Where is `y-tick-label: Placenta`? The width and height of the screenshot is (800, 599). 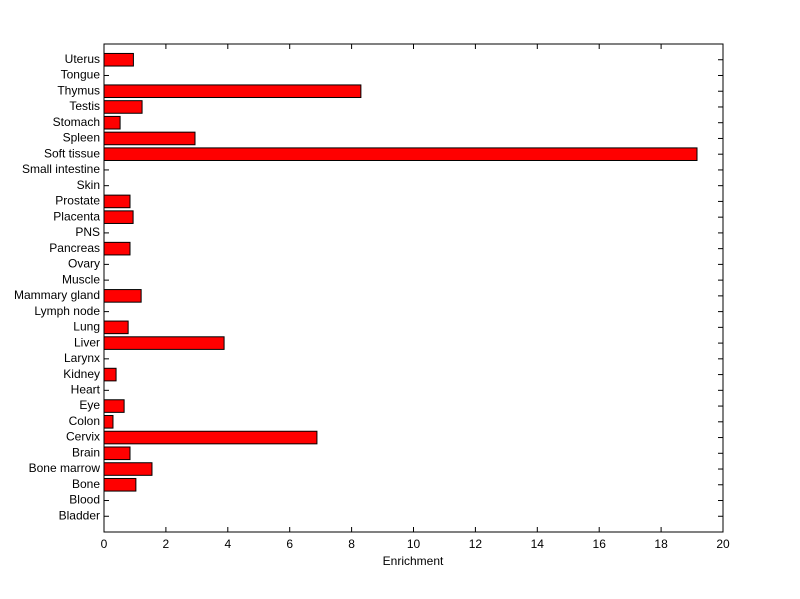
y-tick-label: Placenta is located at coordinates (76, 216).